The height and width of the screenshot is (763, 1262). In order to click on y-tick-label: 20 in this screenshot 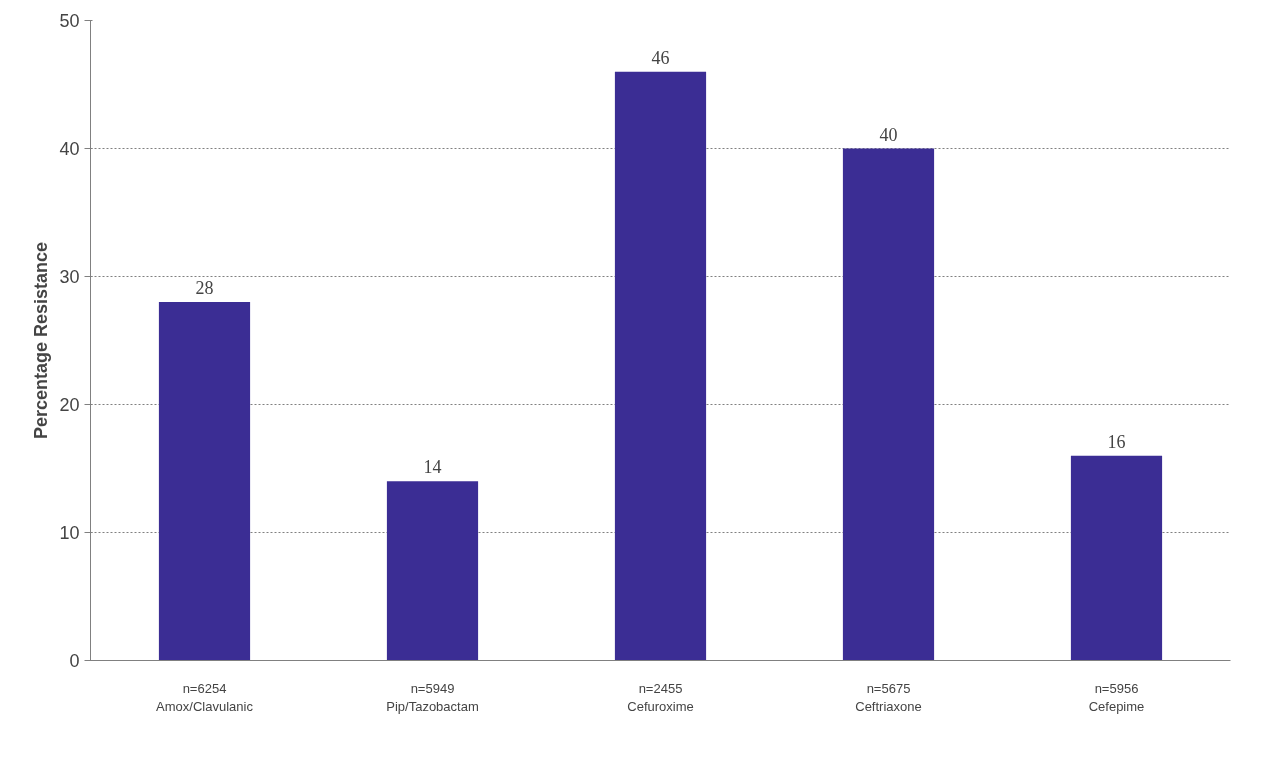, I will do `click(69, 405)`.